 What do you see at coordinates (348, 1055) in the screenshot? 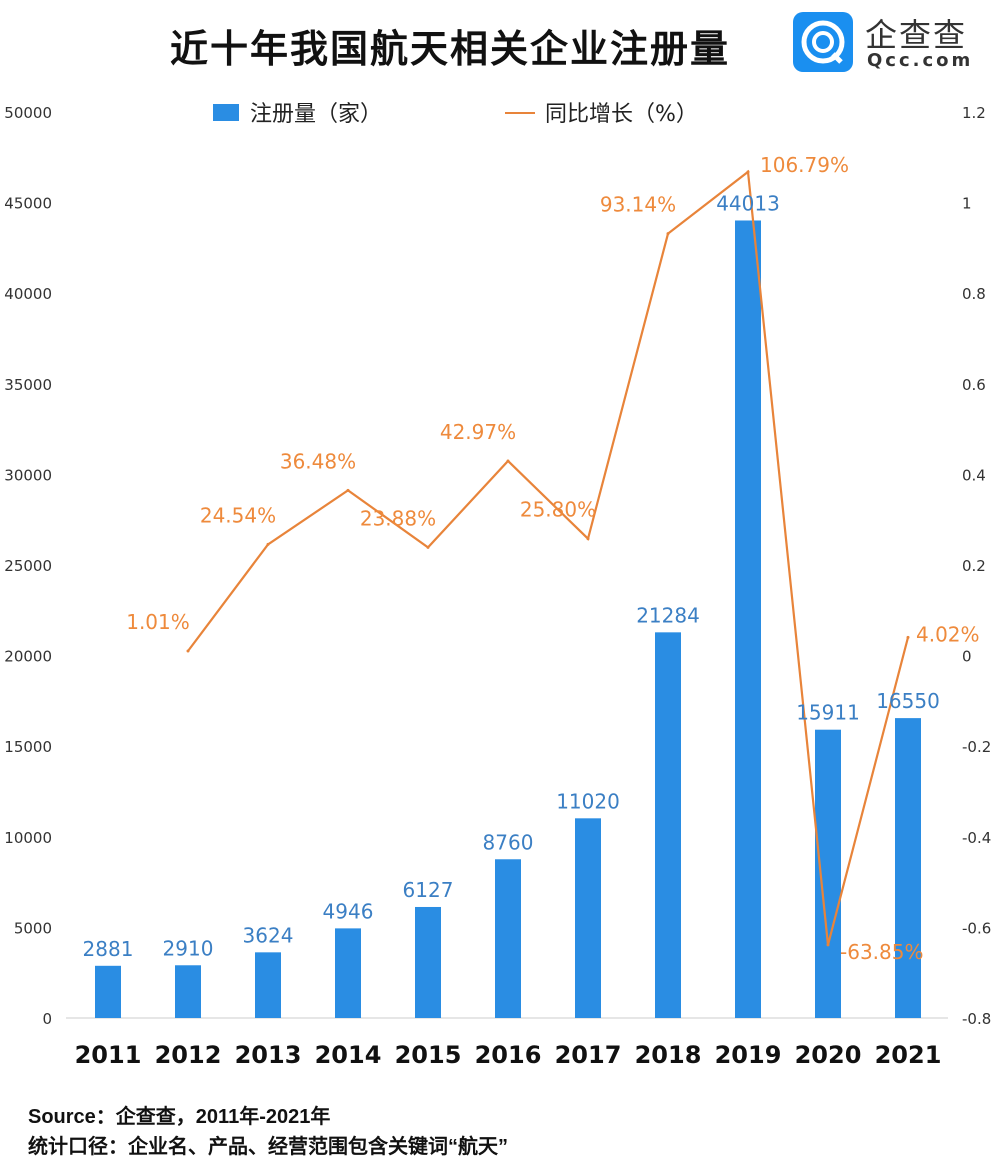
I see `x-tick-label: 2014` at bounding box center [348, 1055].